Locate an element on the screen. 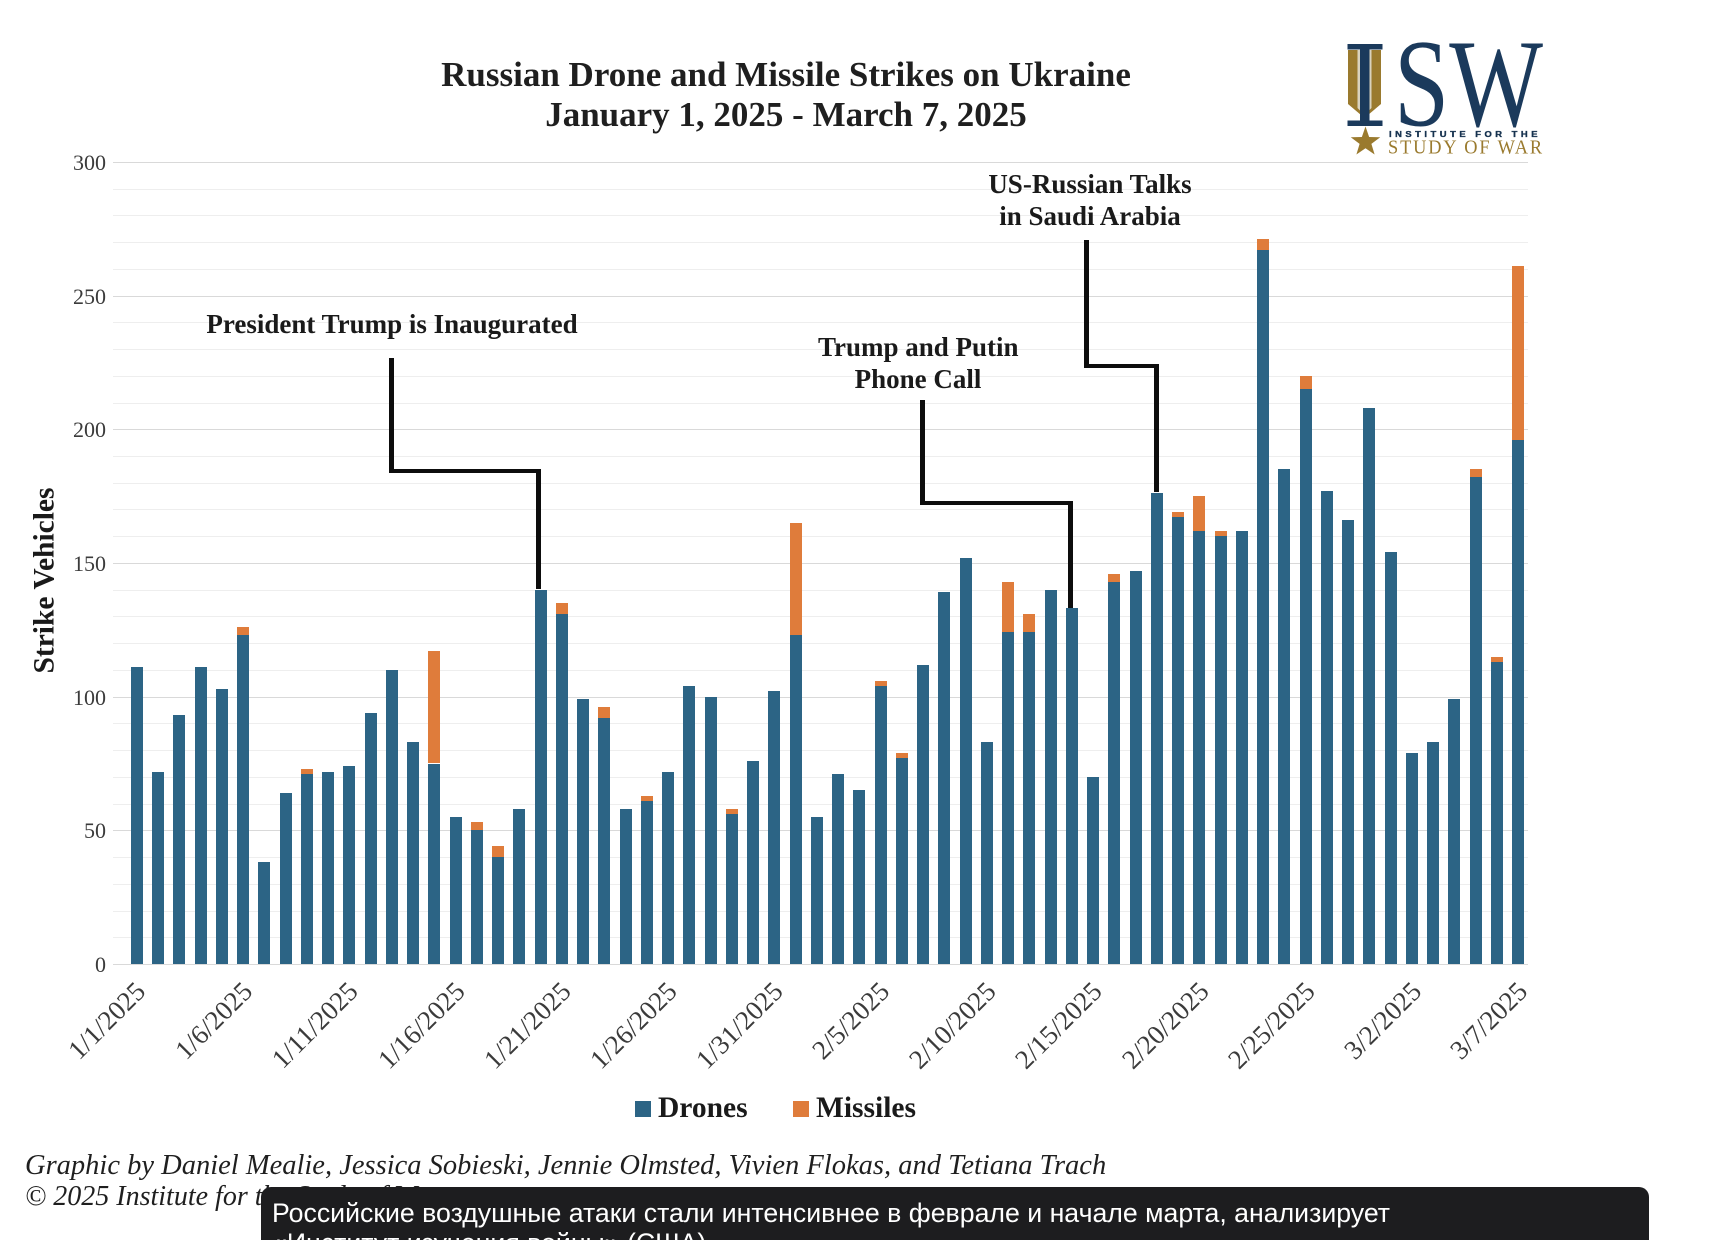  svg-text: INSTITUTE FOR THE is located at coordinates (1465, 134).